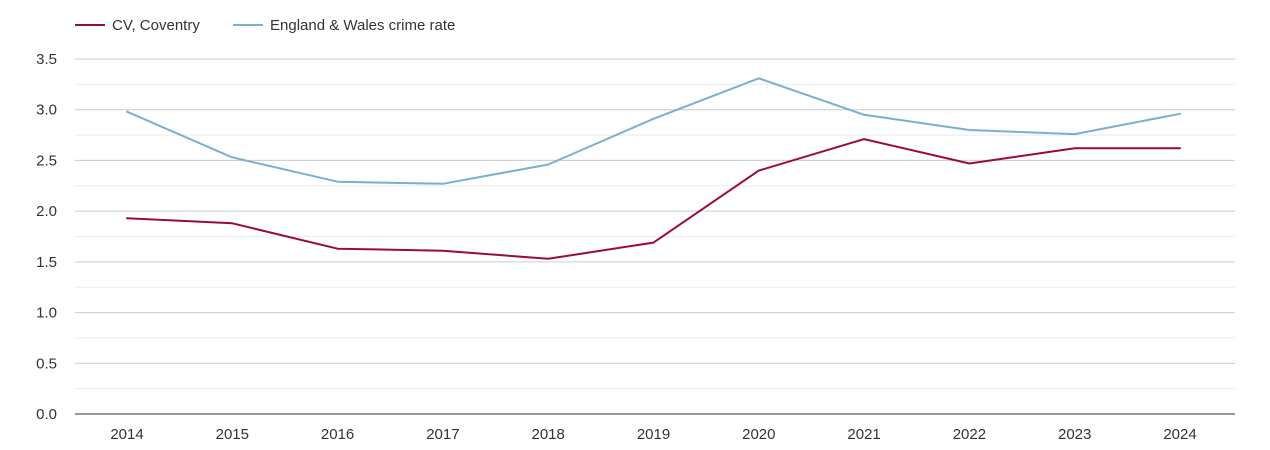 The height and width of the screenshot is (450, 1270). What do you see at coordinates (46, 211) in the screenshot?
I see `y-tick-label: 2.0` at bounding box center [46, 211].